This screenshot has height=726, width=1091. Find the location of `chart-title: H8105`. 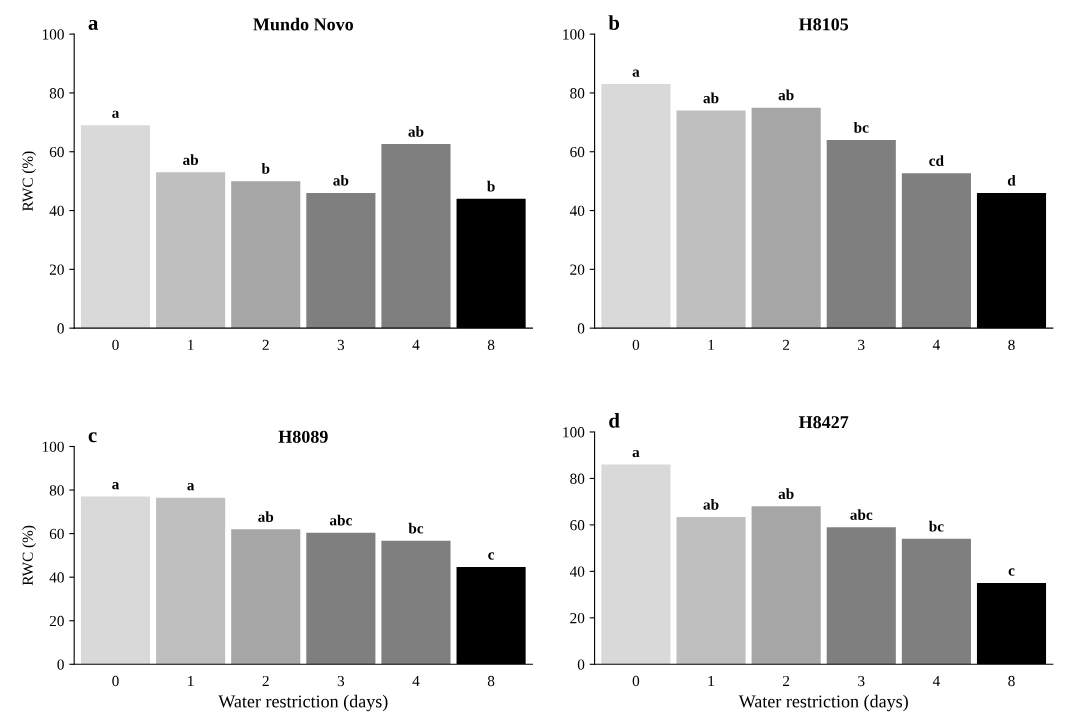

chart-title: H8105 is located at coordinates (823, 24).